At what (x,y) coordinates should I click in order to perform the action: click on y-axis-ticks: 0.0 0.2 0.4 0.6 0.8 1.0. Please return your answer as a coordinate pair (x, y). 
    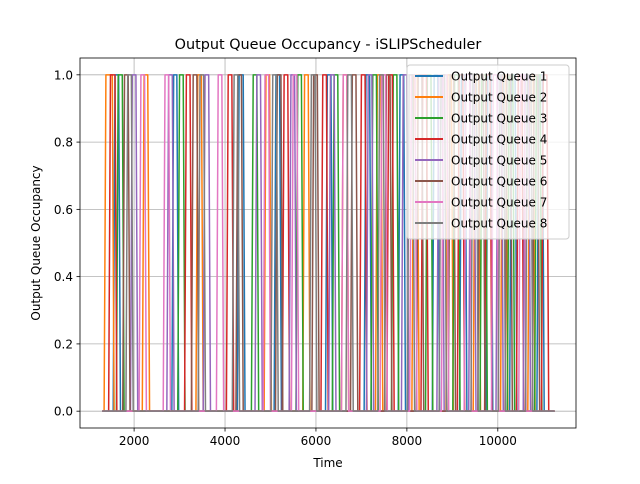
    Looking at the image, I should click on (67, 243).